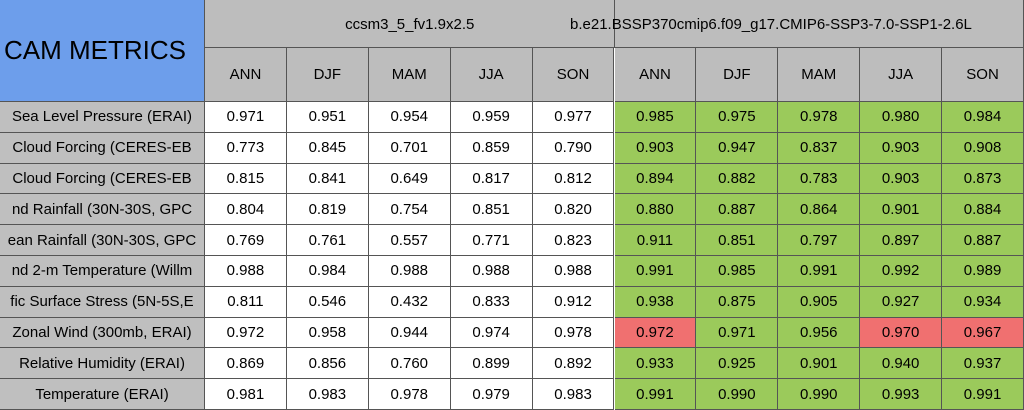 This screenshot has height=410, width=1024. Describe the element at coordinates (573, 117) in the screenshot. I see `metric-value: 0.977` at that location.